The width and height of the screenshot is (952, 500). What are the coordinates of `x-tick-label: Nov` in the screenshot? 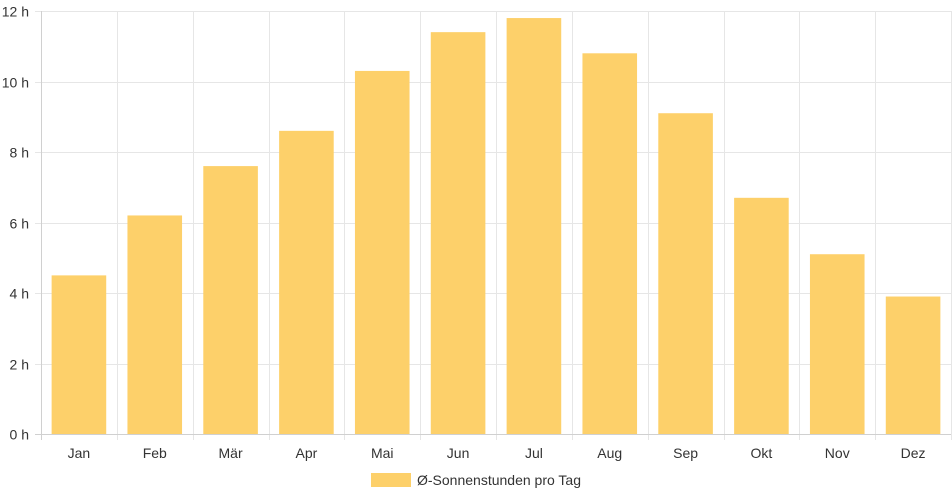 It's located at (837, 453).